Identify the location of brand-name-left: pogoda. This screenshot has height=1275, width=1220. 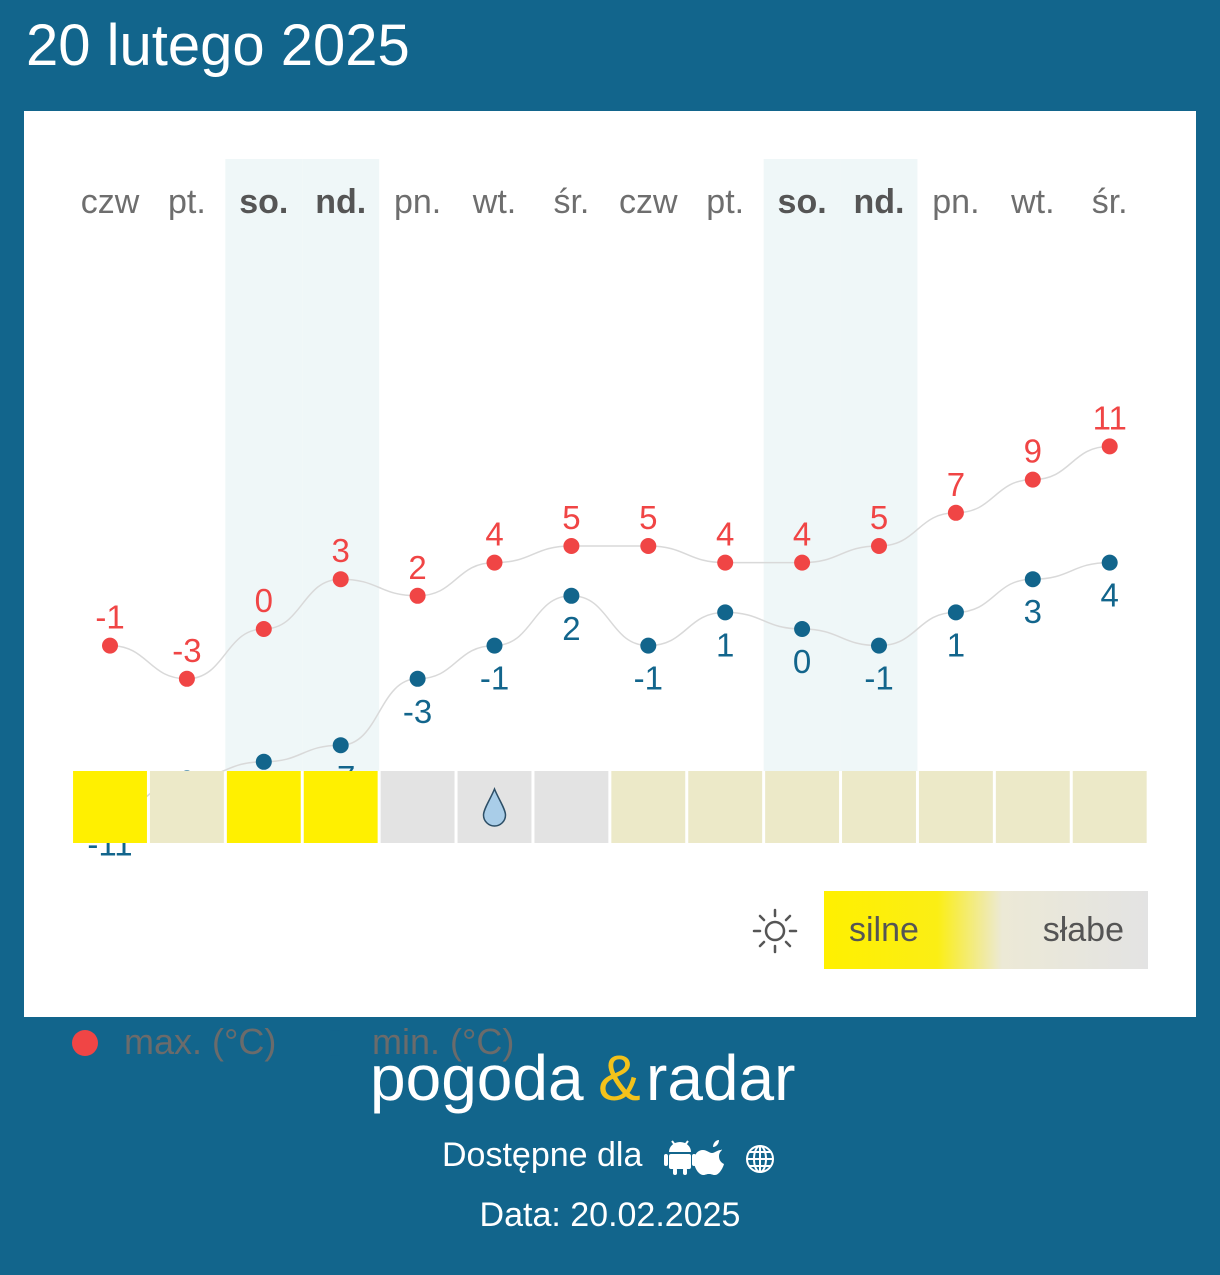
(477, 1078).